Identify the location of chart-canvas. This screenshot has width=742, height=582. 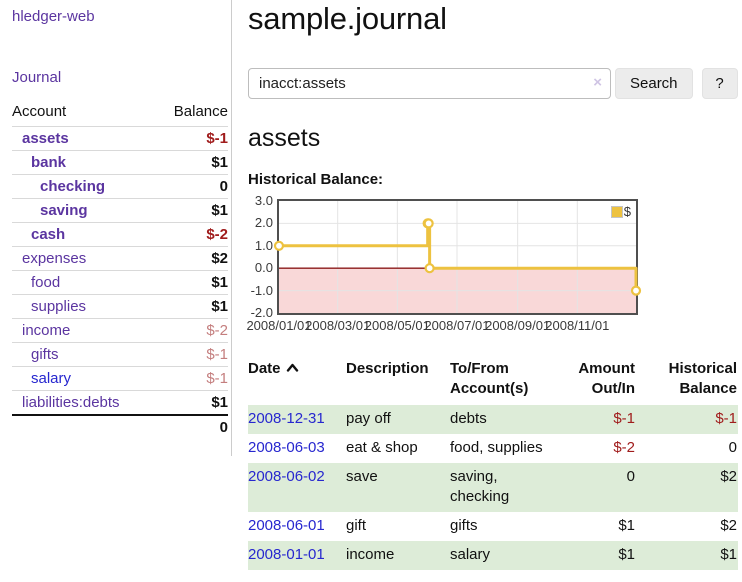
(457, 257).